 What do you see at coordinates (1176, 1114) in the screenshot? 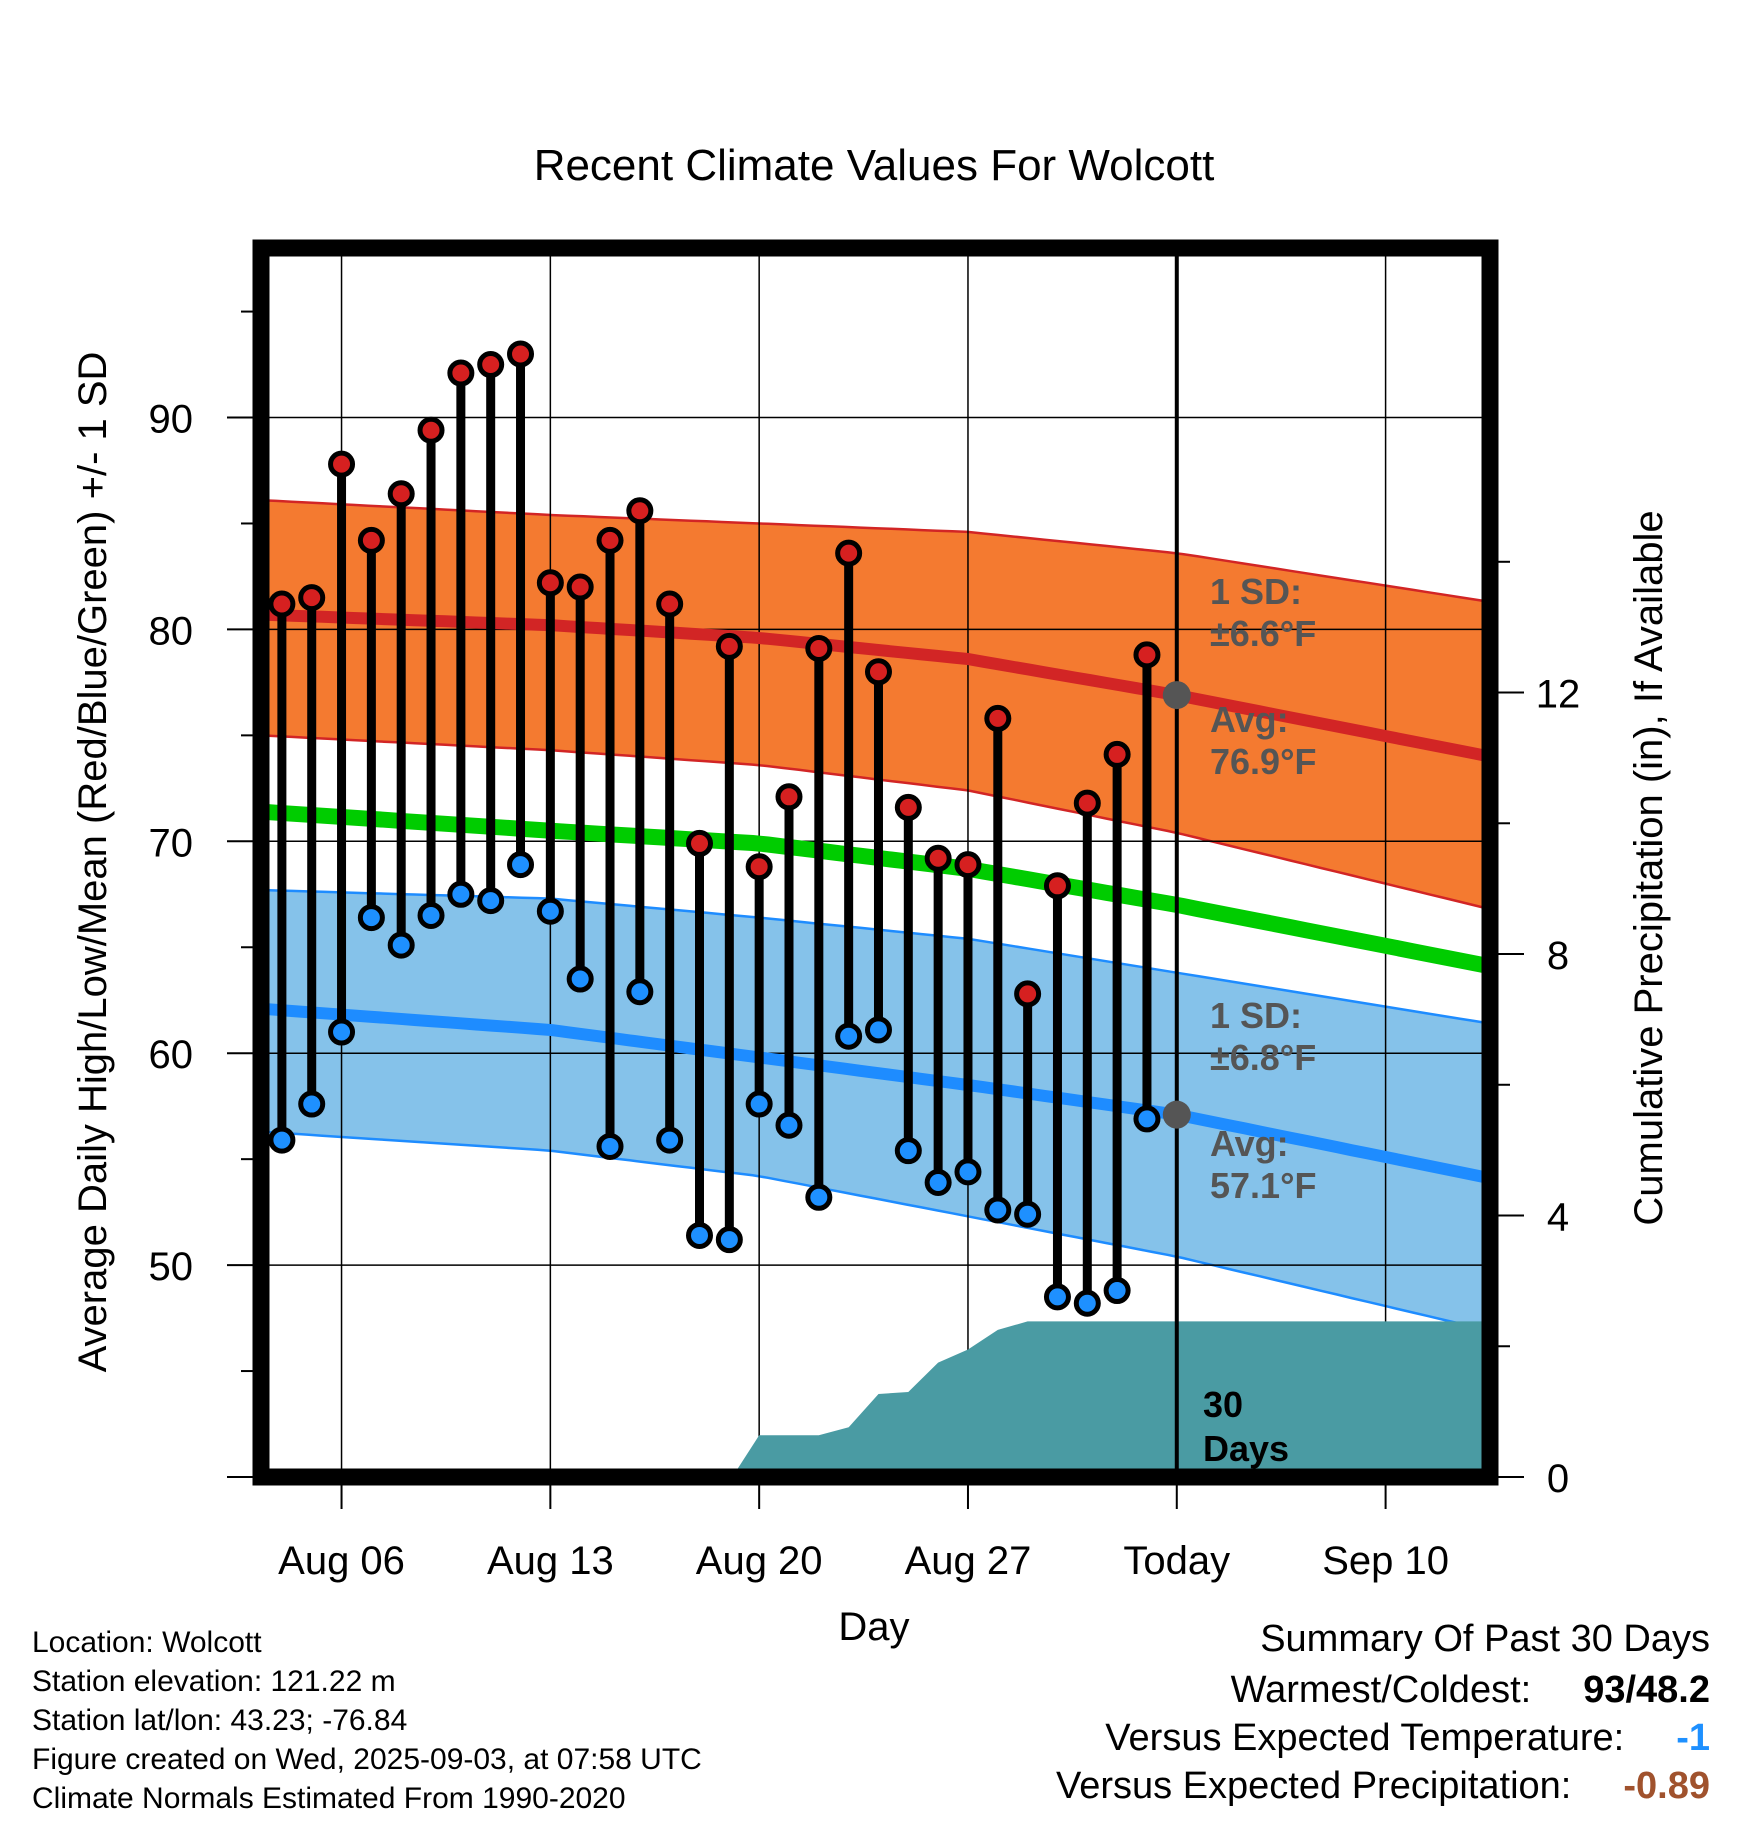
I see `today-low-avg-dot` at bounding box center [1176, 1114].